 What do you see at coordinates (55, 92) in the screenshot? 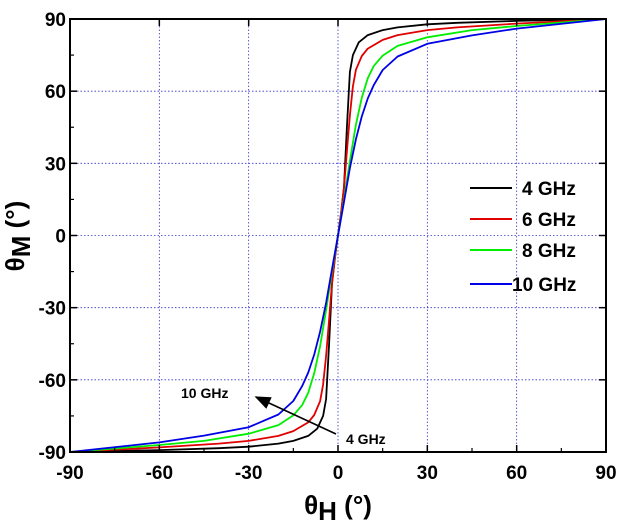
I see `y-tick-label: 60` at bounding box center [55, 92].